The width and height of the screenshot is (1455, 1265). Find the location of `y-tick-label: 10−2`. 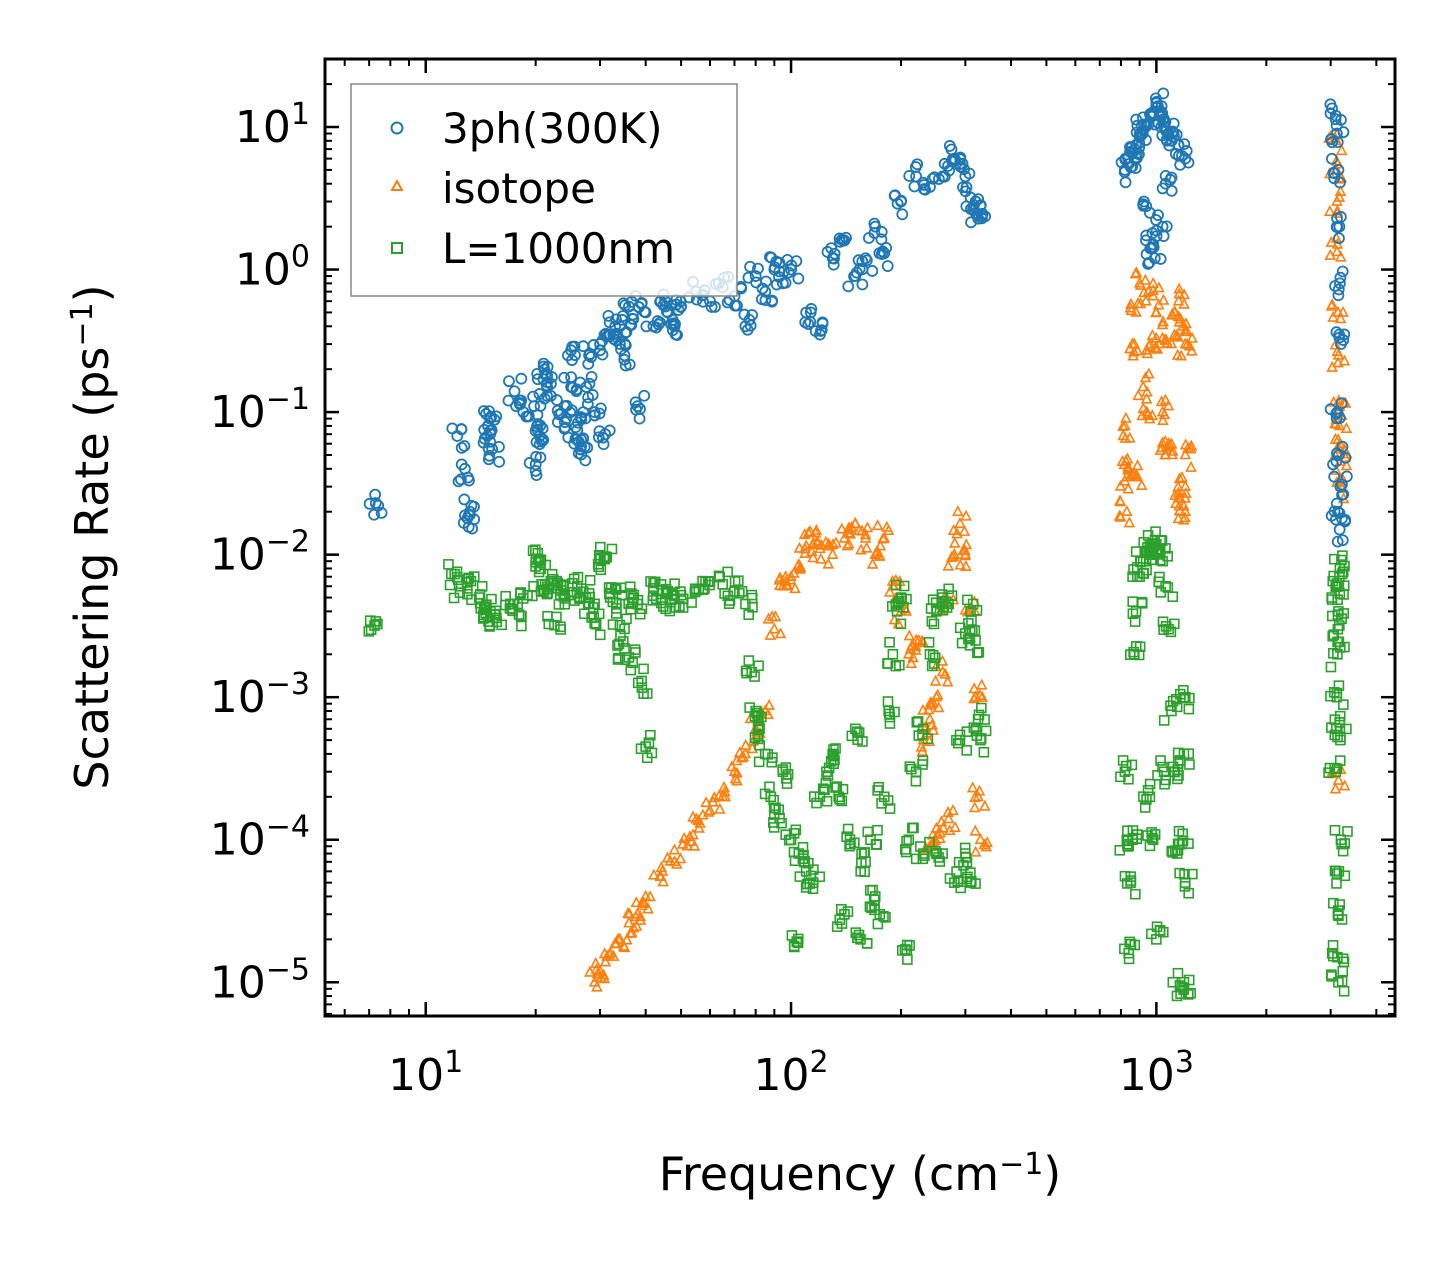

y-tick-label: 10−2 is located at coordinates (260, 553).